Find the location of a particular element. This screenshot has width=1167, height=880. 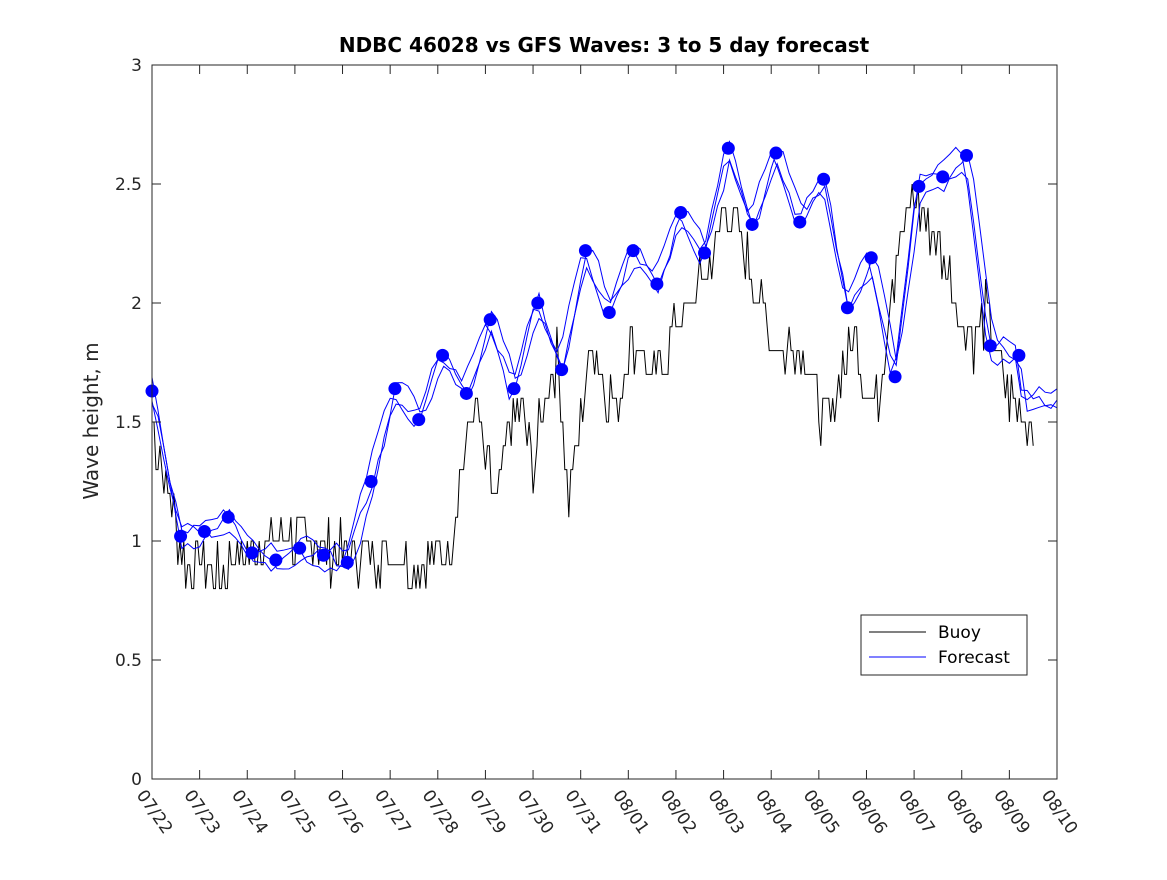

legend-box is located at coordinates (944, 645).